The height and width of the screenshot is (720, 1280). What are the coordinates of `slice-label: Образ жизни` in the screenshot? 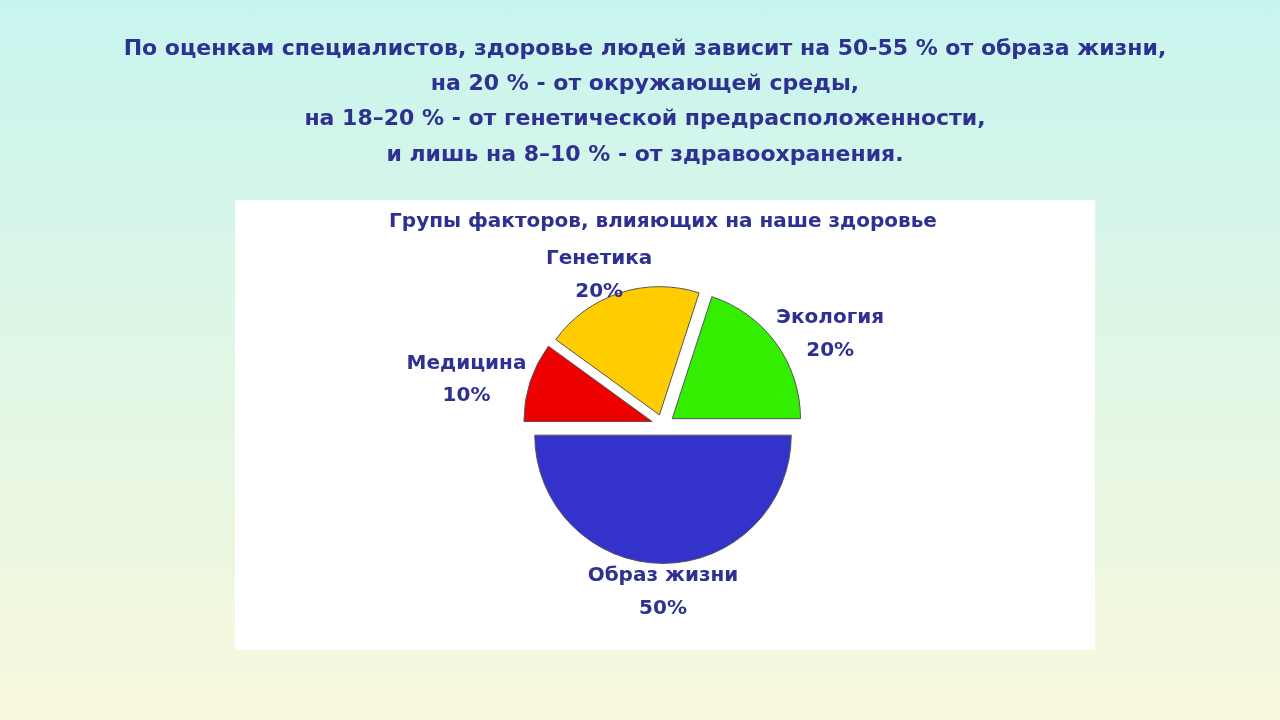 It's located at (663, 574).